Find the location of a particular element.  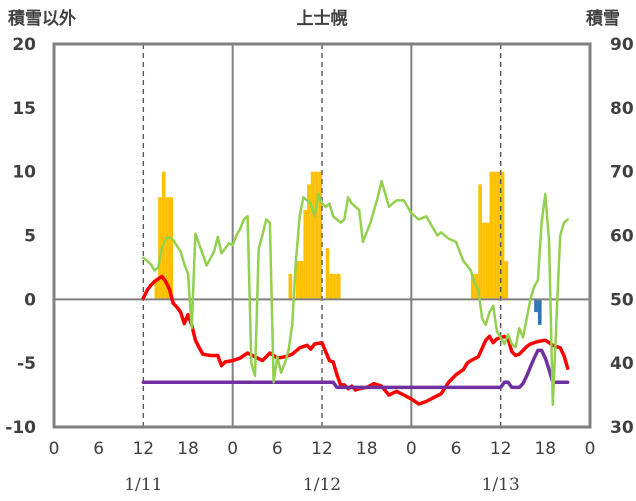

chart-title: 上士幌 is located at coordinates (322, 18).